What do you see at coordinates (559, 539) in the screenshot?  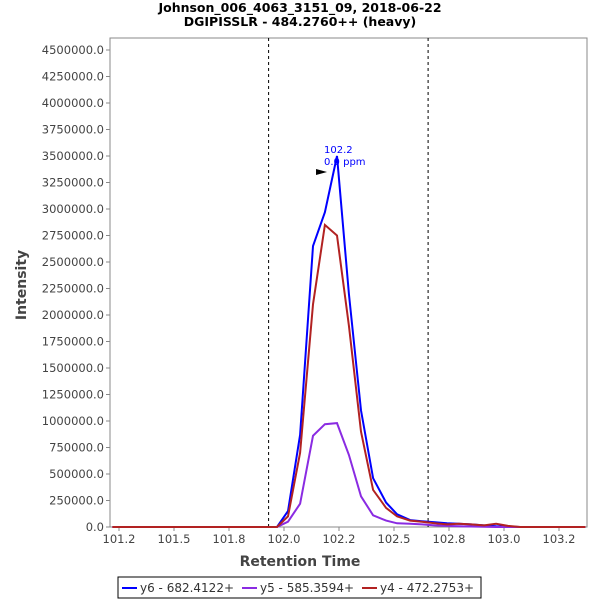 I see `x-tick-label: 103.2` at bounding box center [559, 539].